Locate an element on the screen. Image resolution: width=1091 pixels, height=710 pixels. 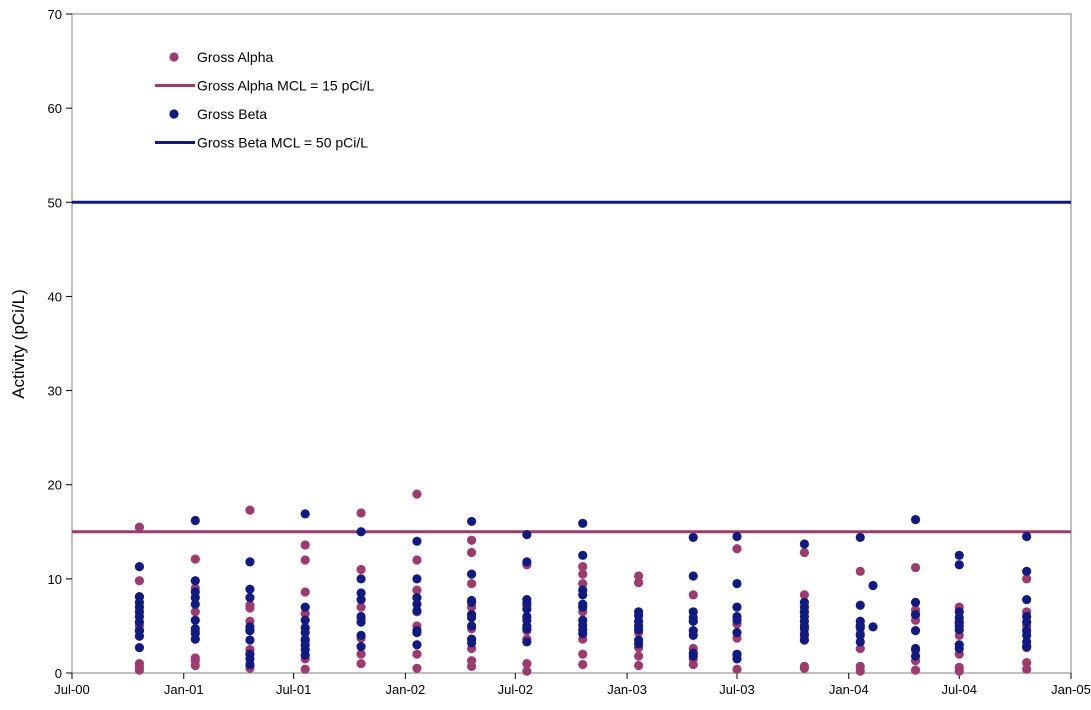
y-tick-label: 20 is located at coordinates (55, 485).